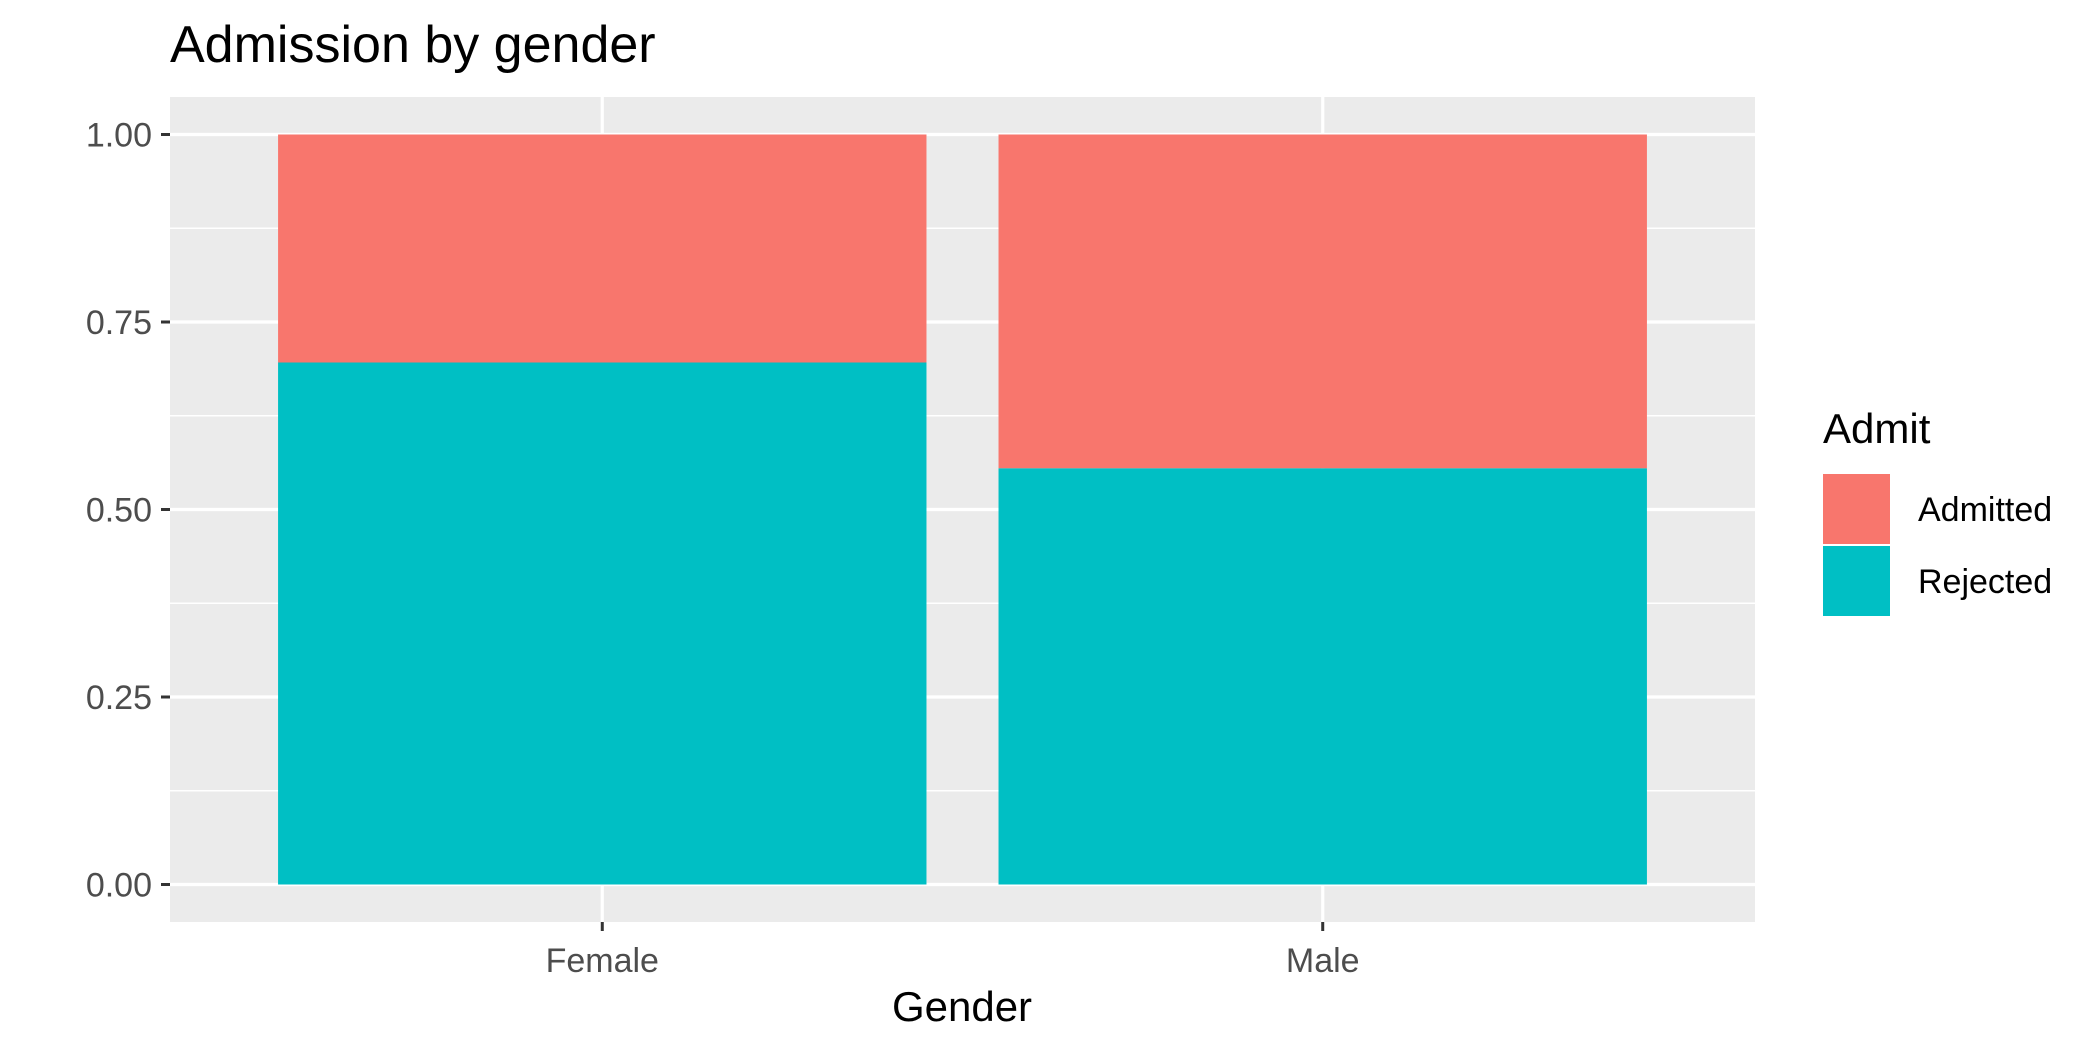 The width and height of the screenshot is (2100, 1050). I want to click on chart-title: Admission by gender, so click(413, 45).